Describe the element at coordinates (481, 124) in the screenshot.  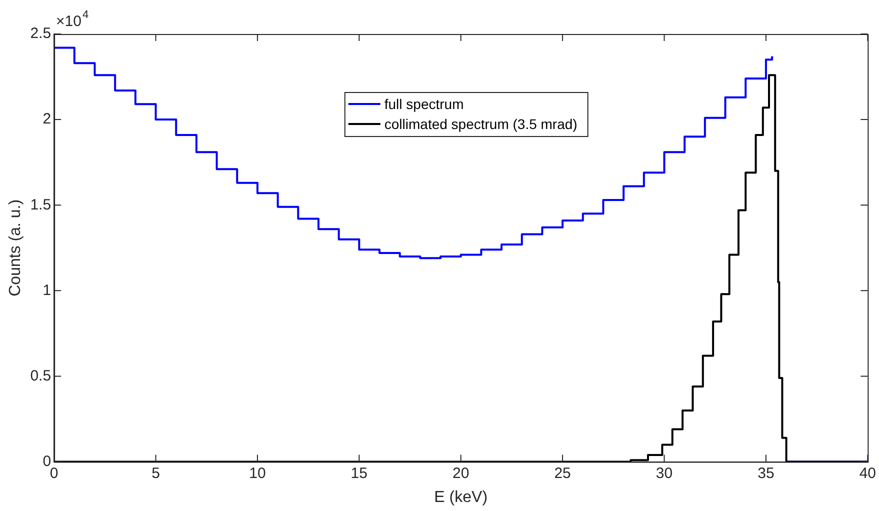
I see `legend-label: collimated spectrum (3.5 mrad)` at that location.